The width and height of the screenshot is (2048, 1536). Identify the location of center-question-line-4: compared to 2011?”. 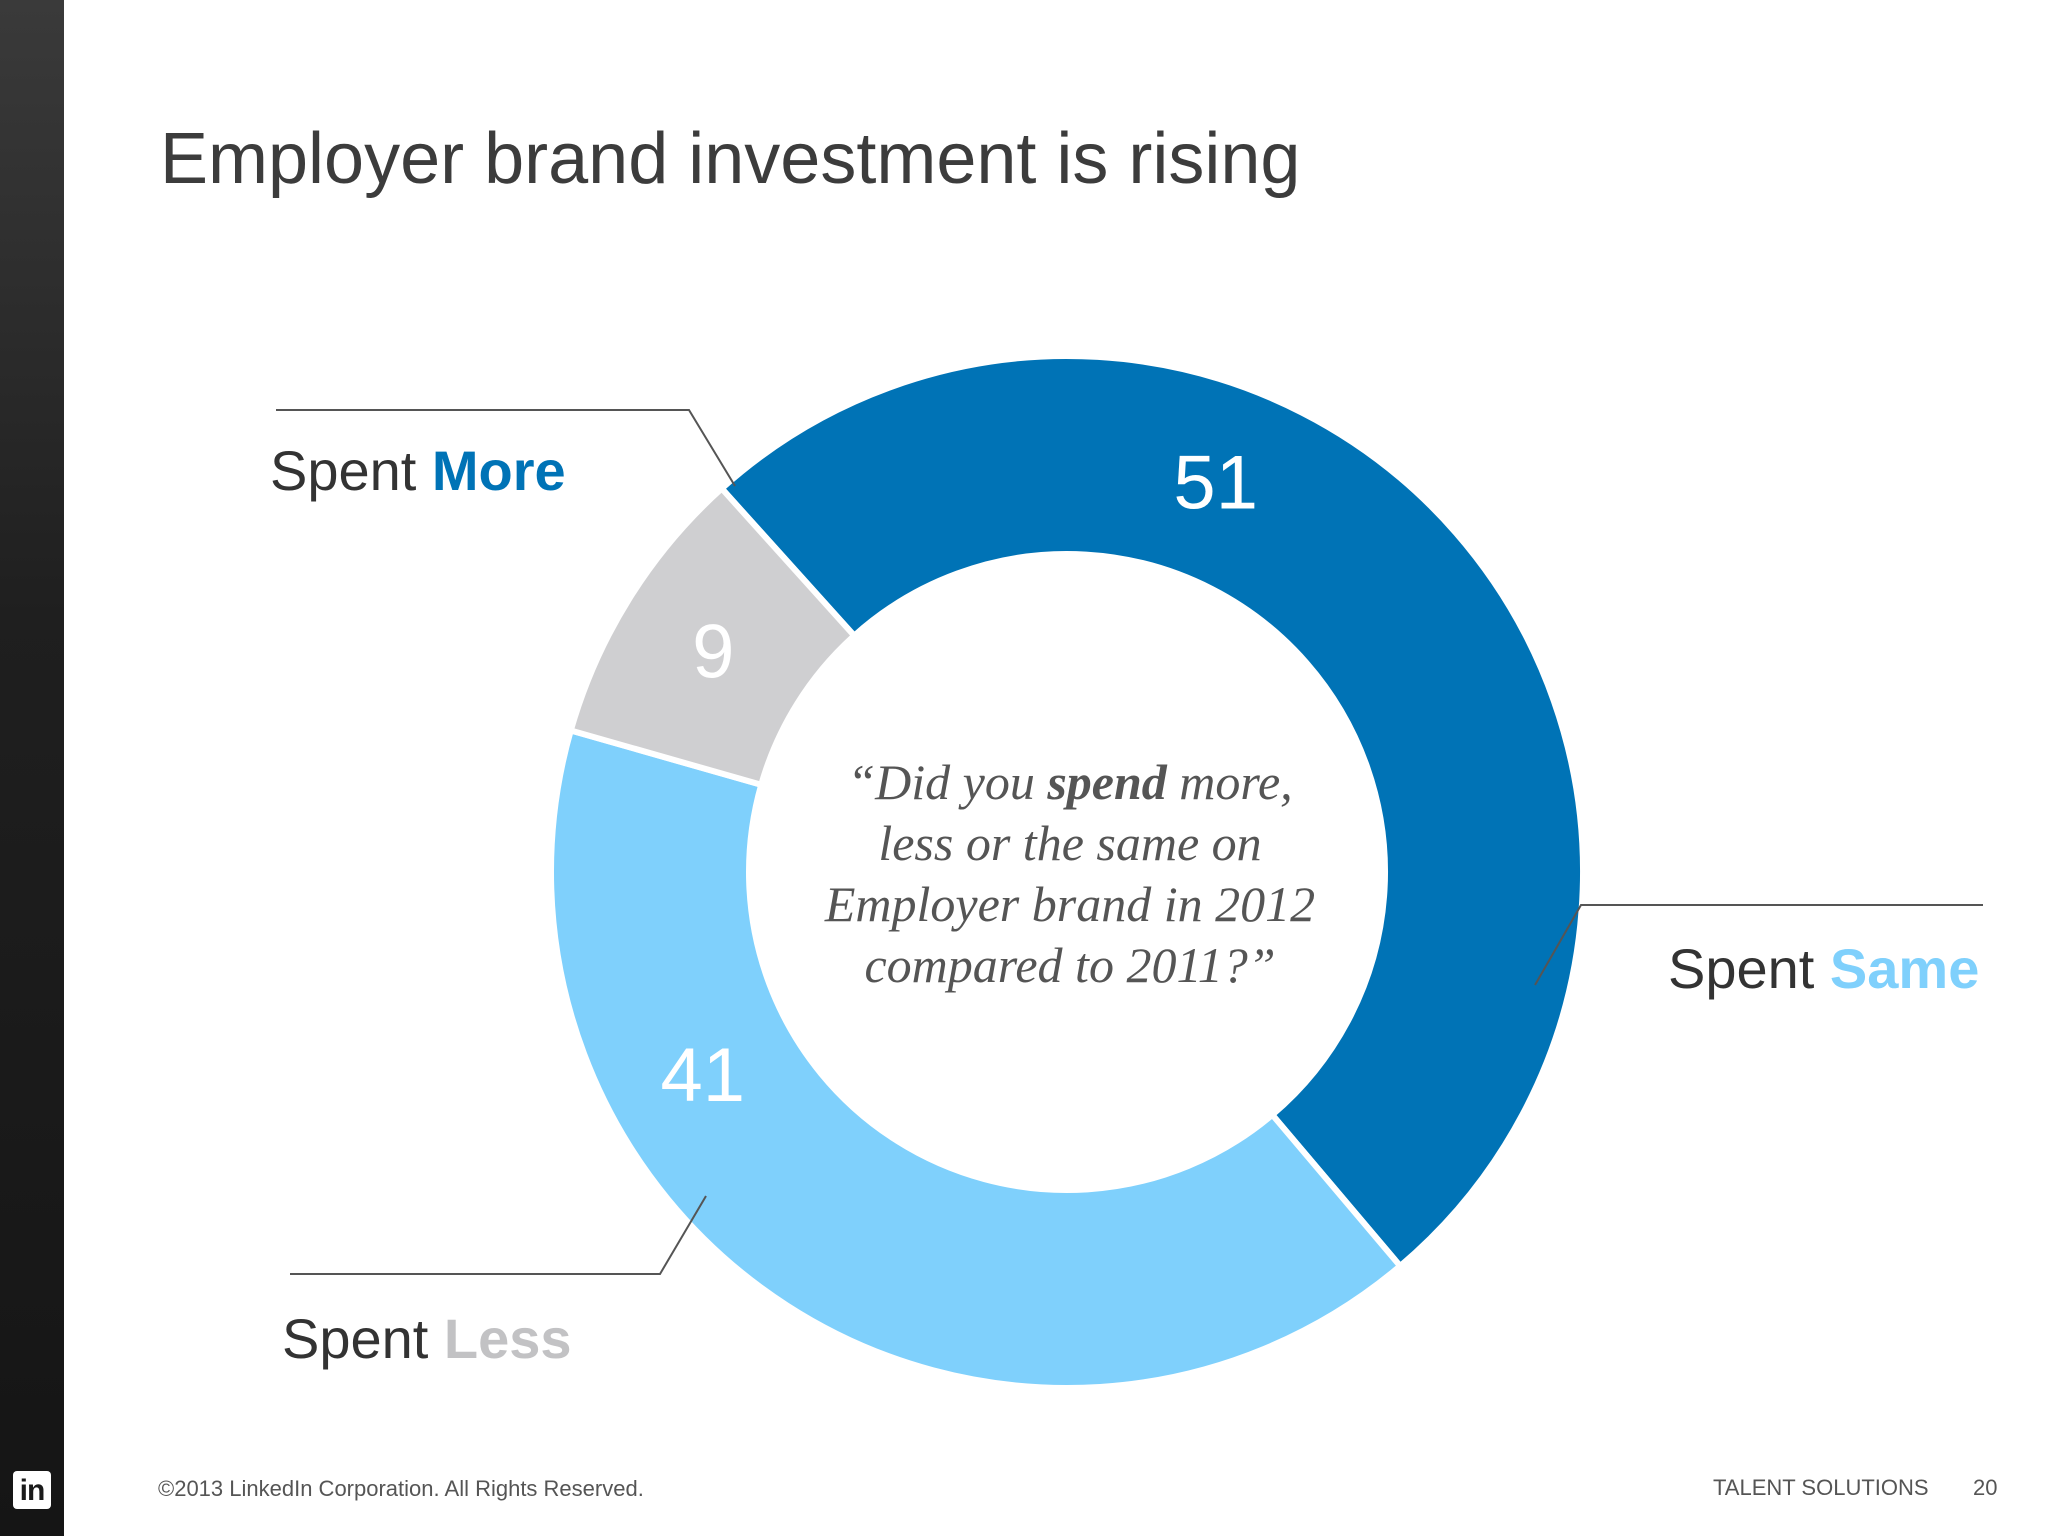
(1070, 965).